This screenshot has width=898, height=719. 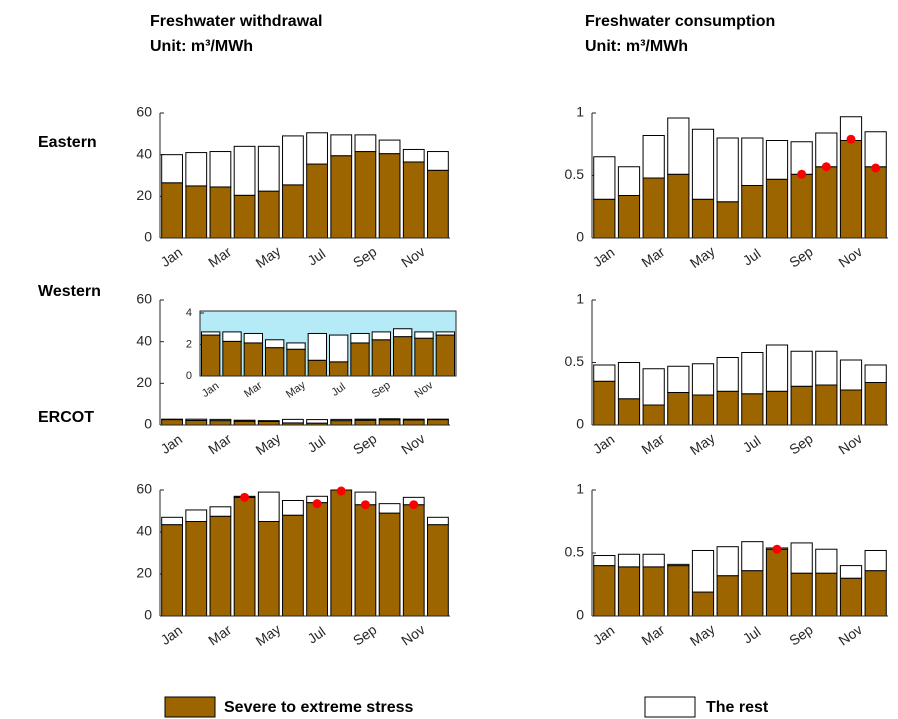 What do you see at coordinates (575, 361) in the screenshot?
I see `y-tick-label: 0.5` at bounding box center [575, 361].